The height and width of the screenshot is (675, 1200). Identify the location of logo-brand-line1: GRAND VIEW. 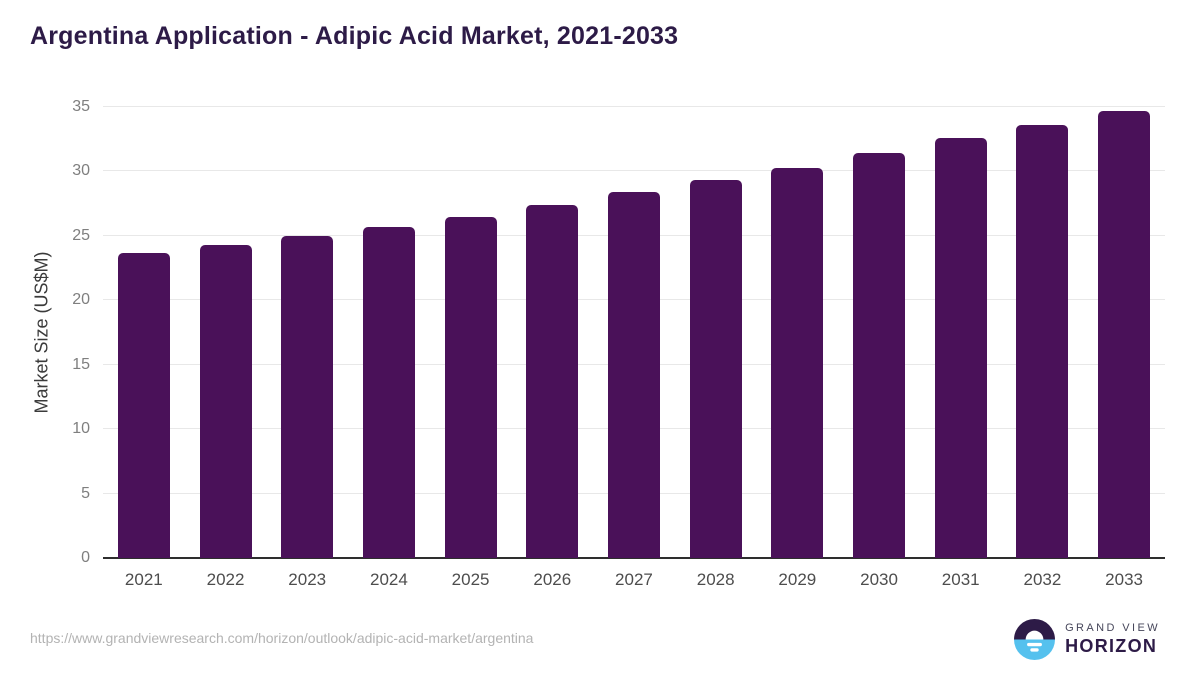
(1112, 628).